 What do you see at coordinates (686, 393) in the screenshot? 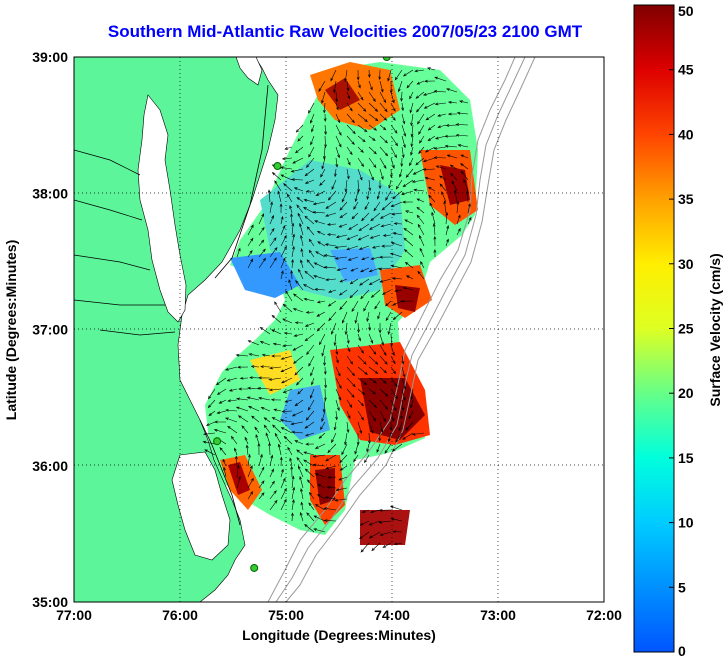
I see `colorbar-tick-label: 20` at bounding box center [686, 393].